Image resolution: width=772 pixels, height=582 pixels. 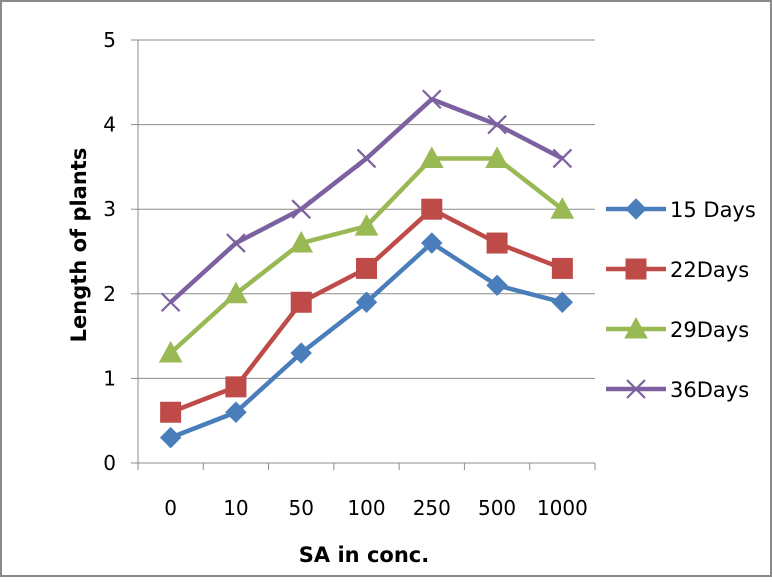 What do you see at coordinates (366, 508) in the screenshot?
I see `x-tick-label: 100` at bounding box center [366, 508].